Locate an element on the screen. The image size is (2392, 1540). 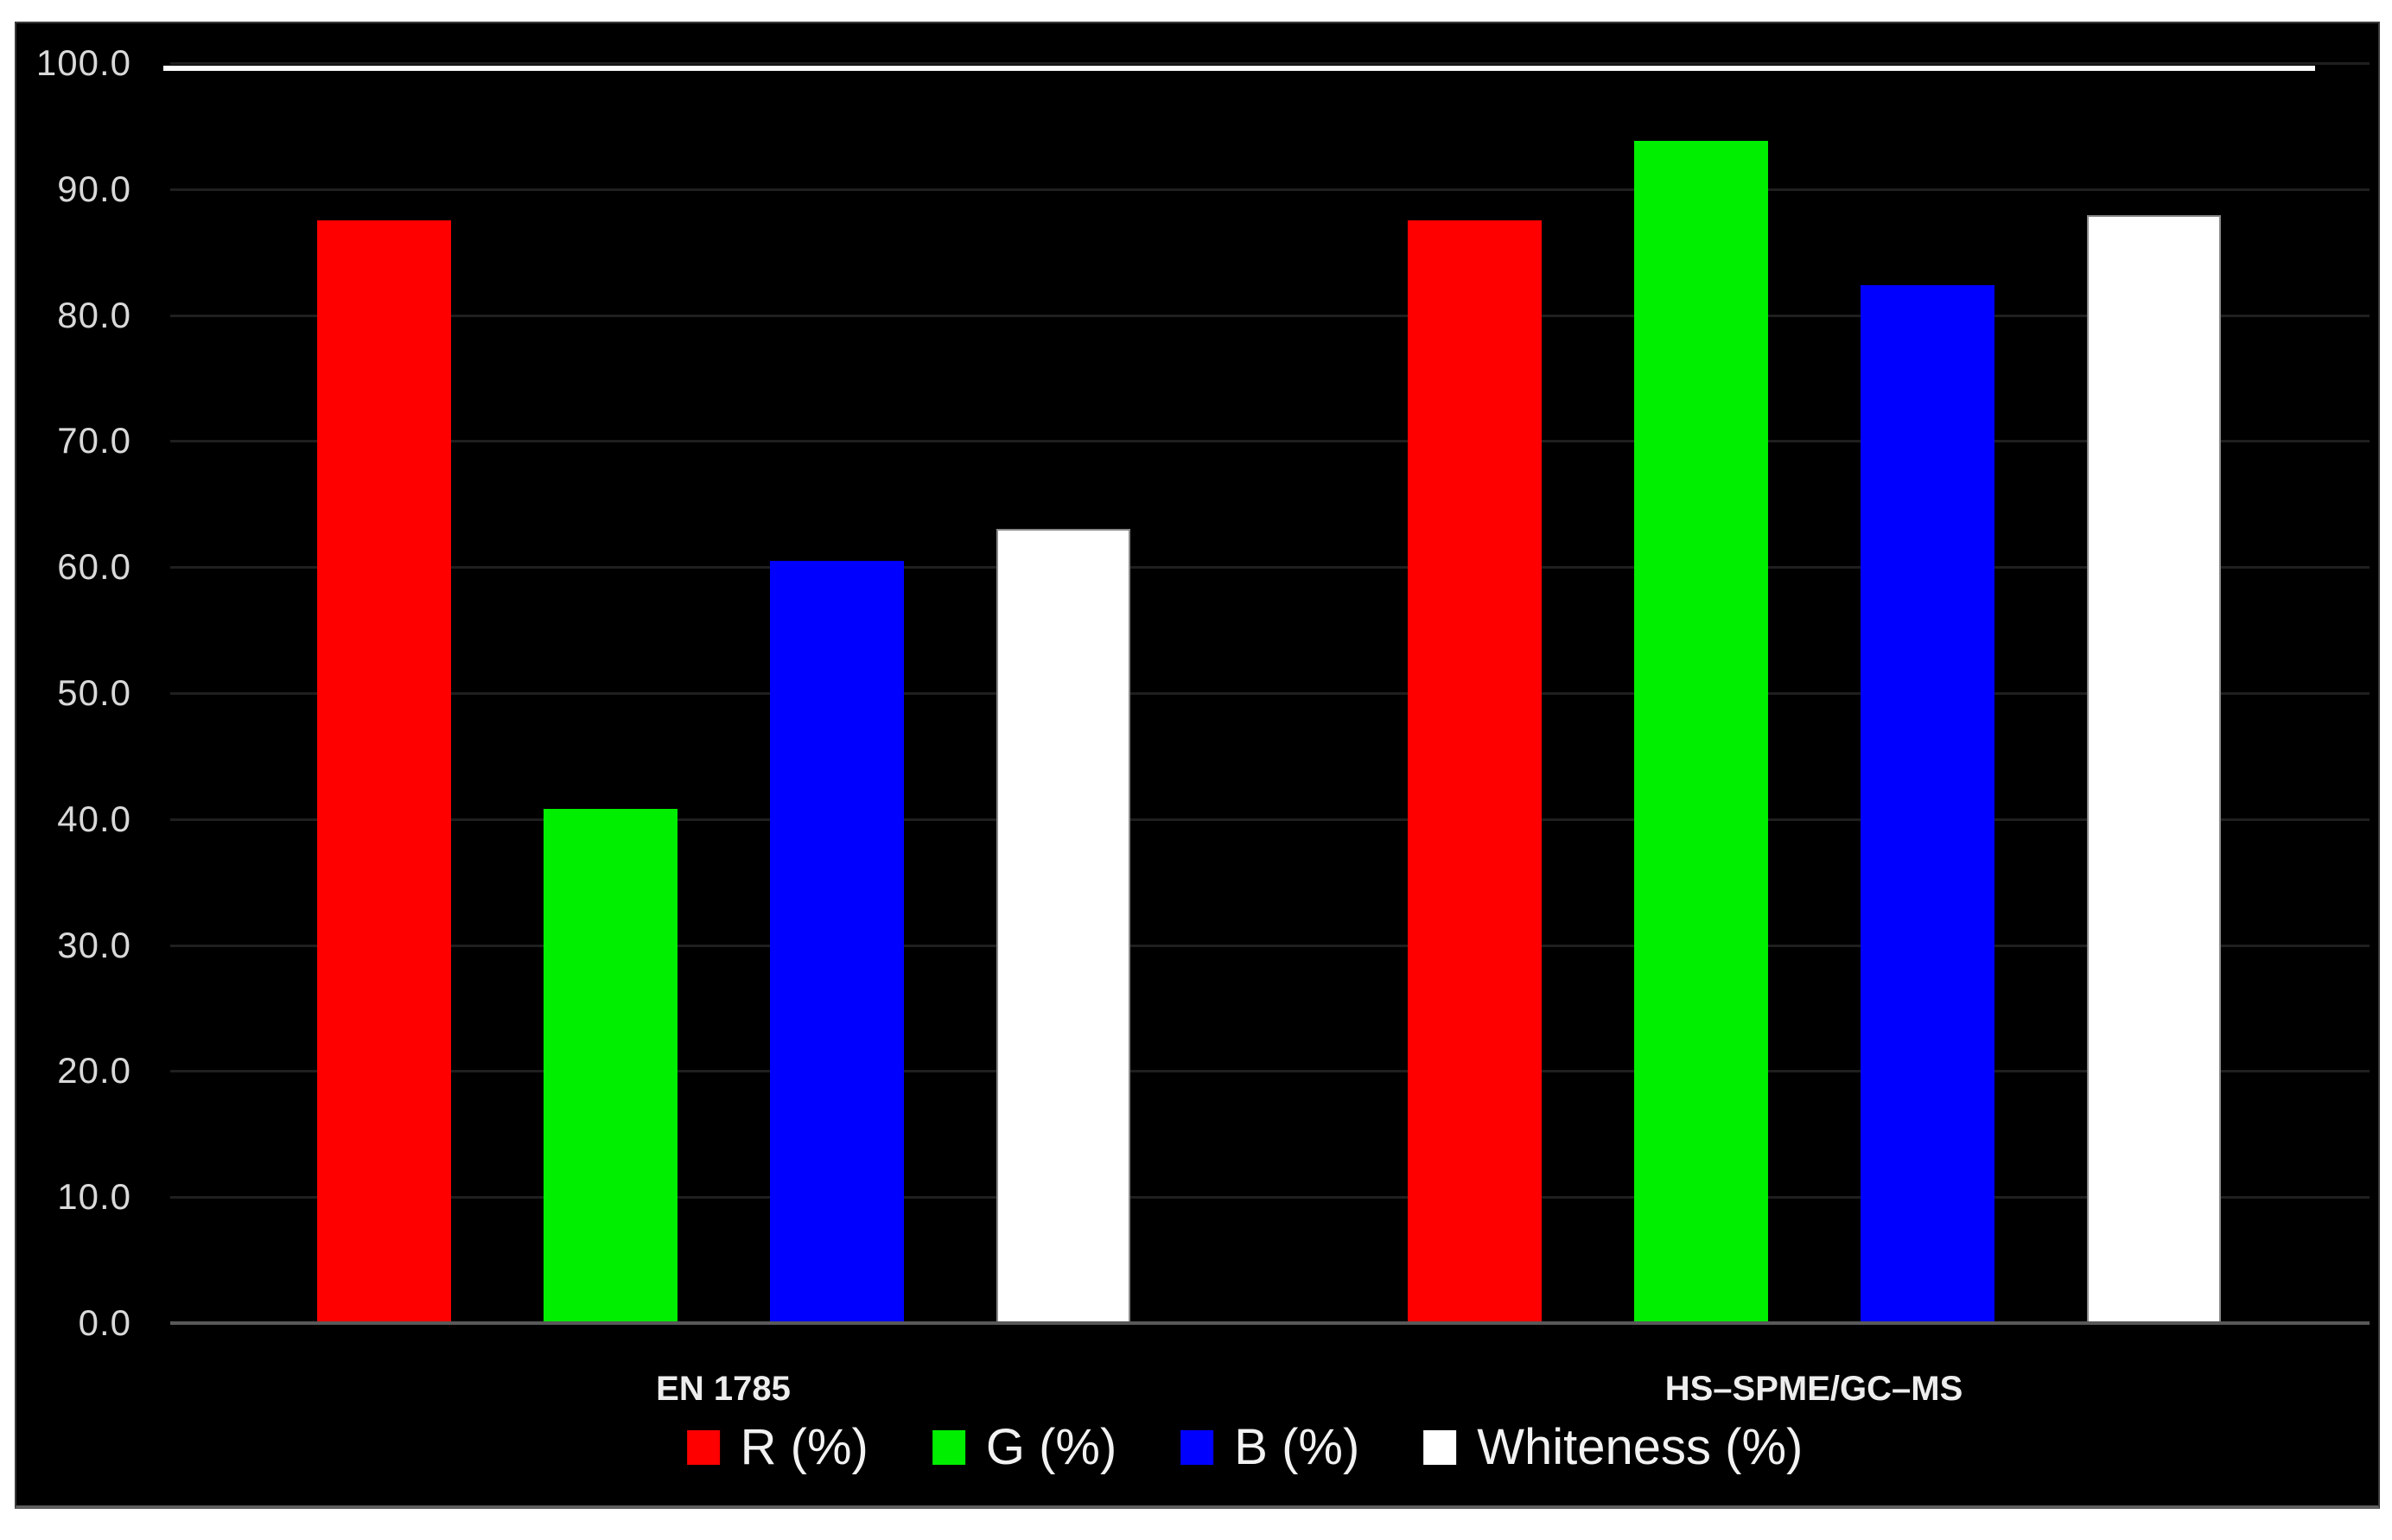
y-tick-label-80.0: 80.0 is located at coordinates (94, 314).